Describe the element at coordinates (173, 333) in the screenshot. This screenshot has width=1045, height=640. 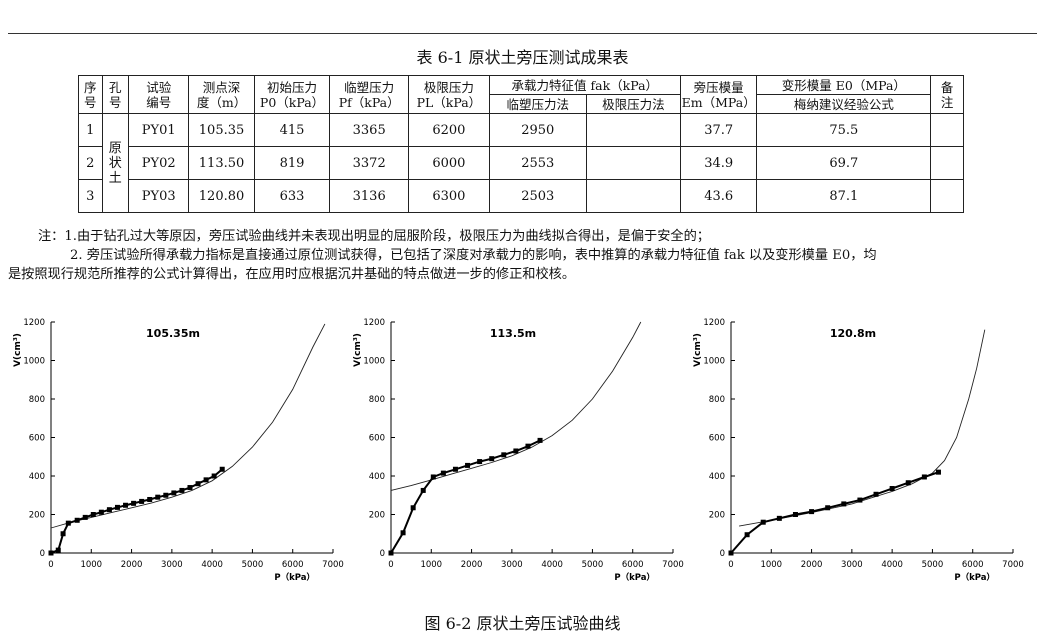
I see `chart-title: 105.35m` at that location.